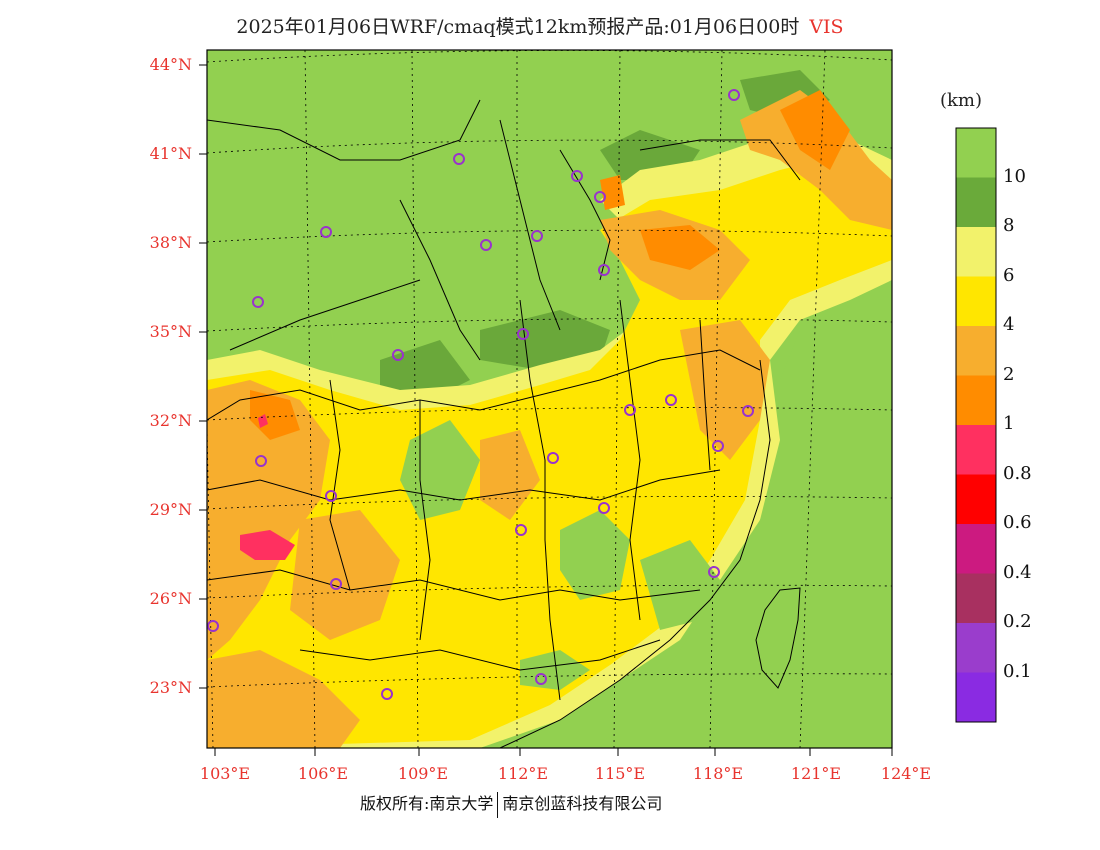  What do you see at coordinates (620, 773) in the screenshot?
I see `lon-label-115: 115°E` at bounding box center [620, 773].